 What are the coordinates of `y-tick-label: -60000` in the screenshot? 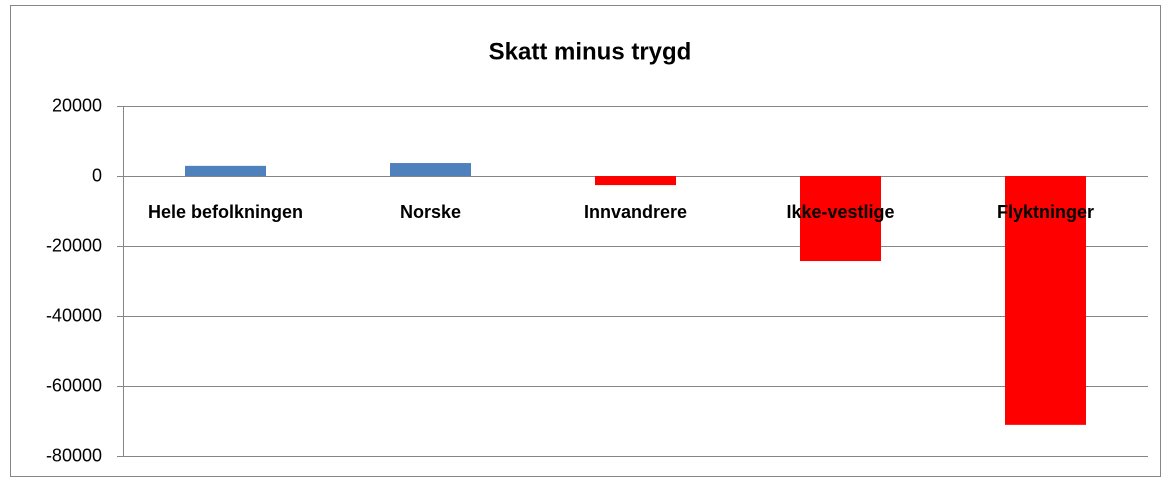 It's located at (74, 385).